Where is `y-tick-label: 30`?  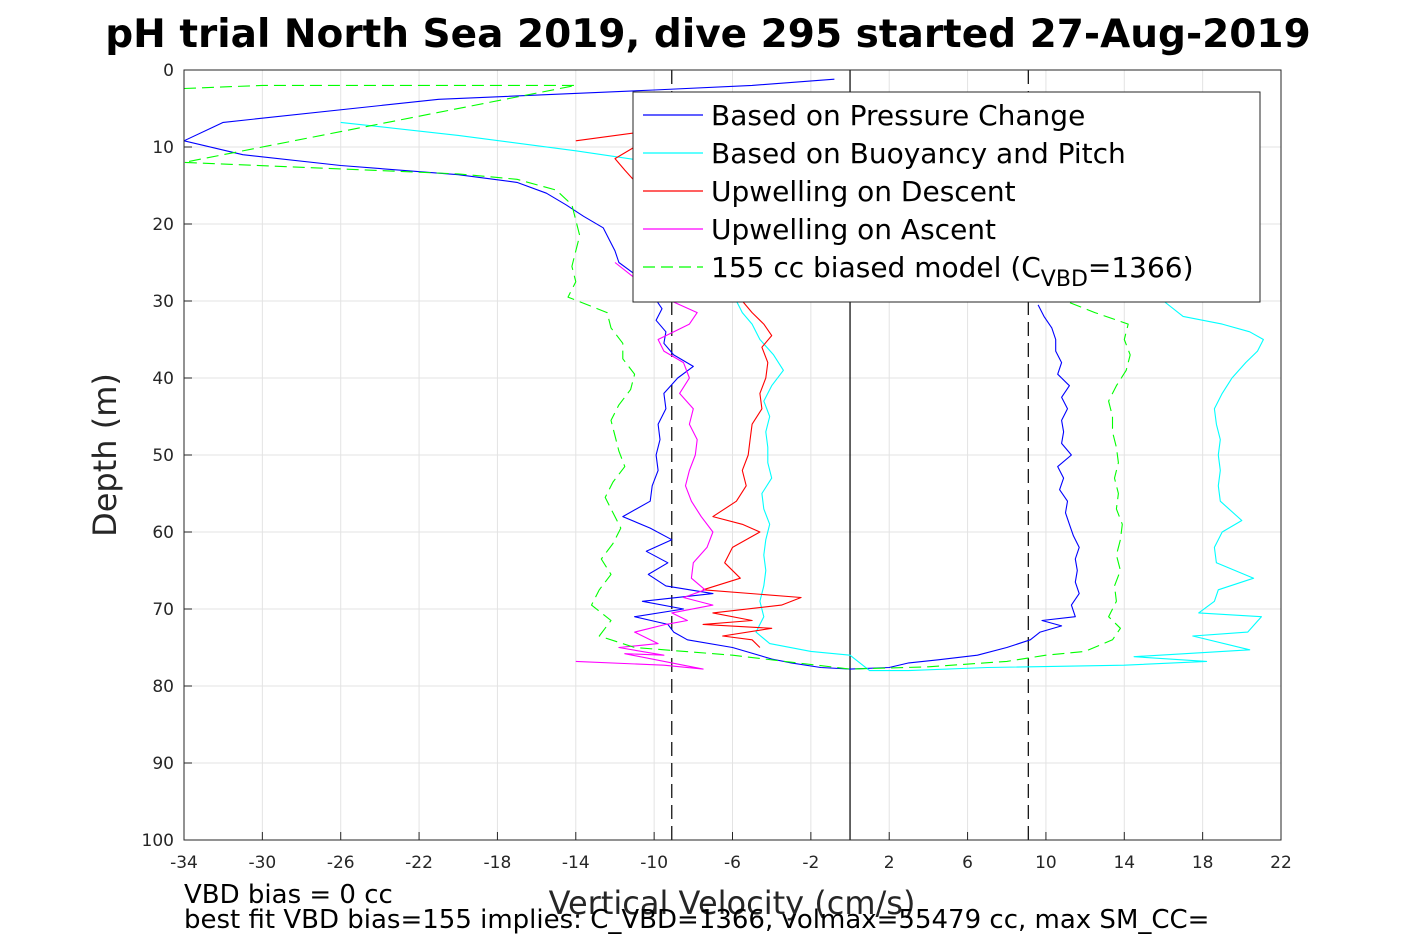 y-tick-label: 30 is located at coordinates (163, 302).